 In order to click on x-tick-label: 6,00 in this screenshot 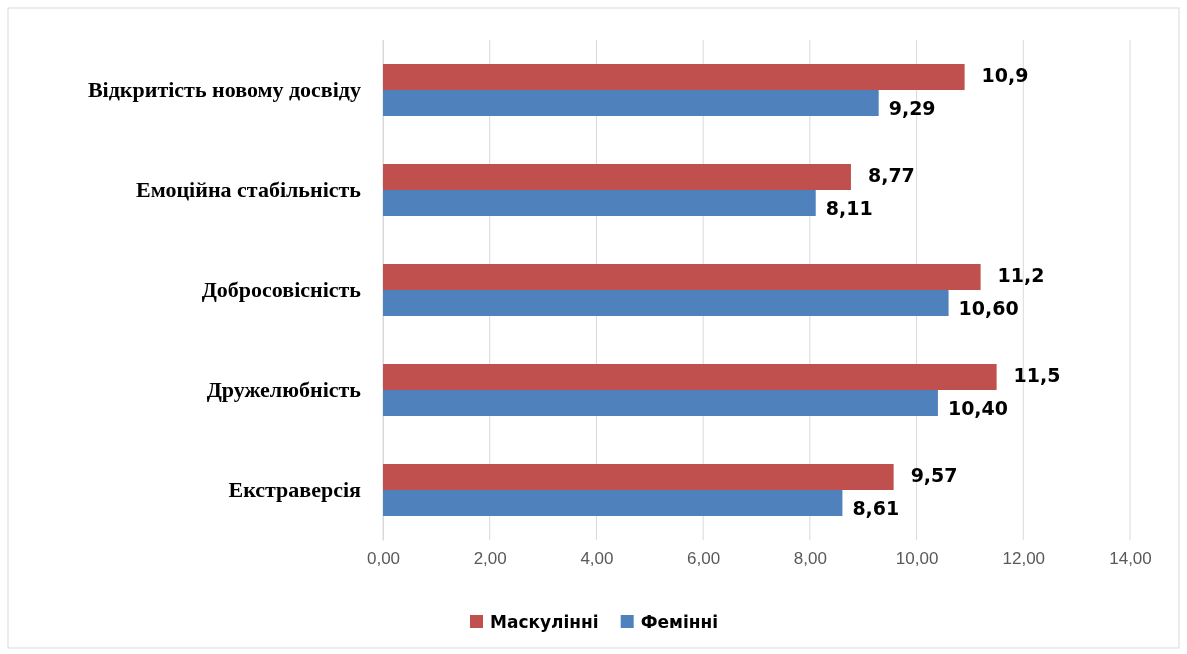, I will do `click(704, 559)`.